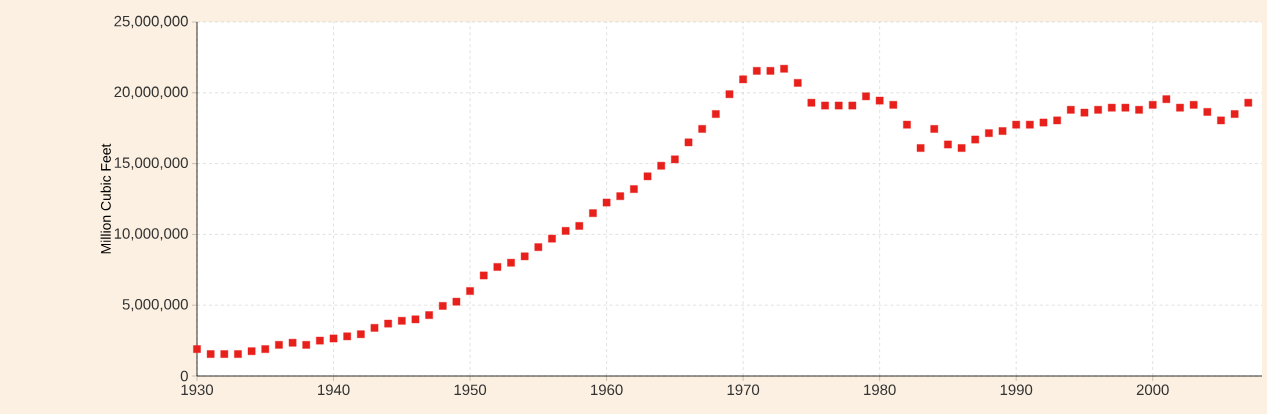 Image resolution: width=1267 pixels, height=414 pixels. I want to click on x-tick-label: 1940, so click(334, 390).